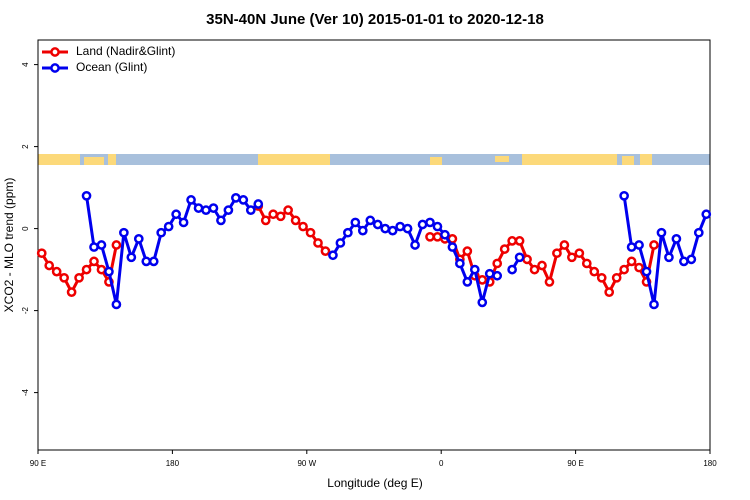 This screenshot has height=500, width=750. I want to click on x-tick-label: 0, so click(441, 463).